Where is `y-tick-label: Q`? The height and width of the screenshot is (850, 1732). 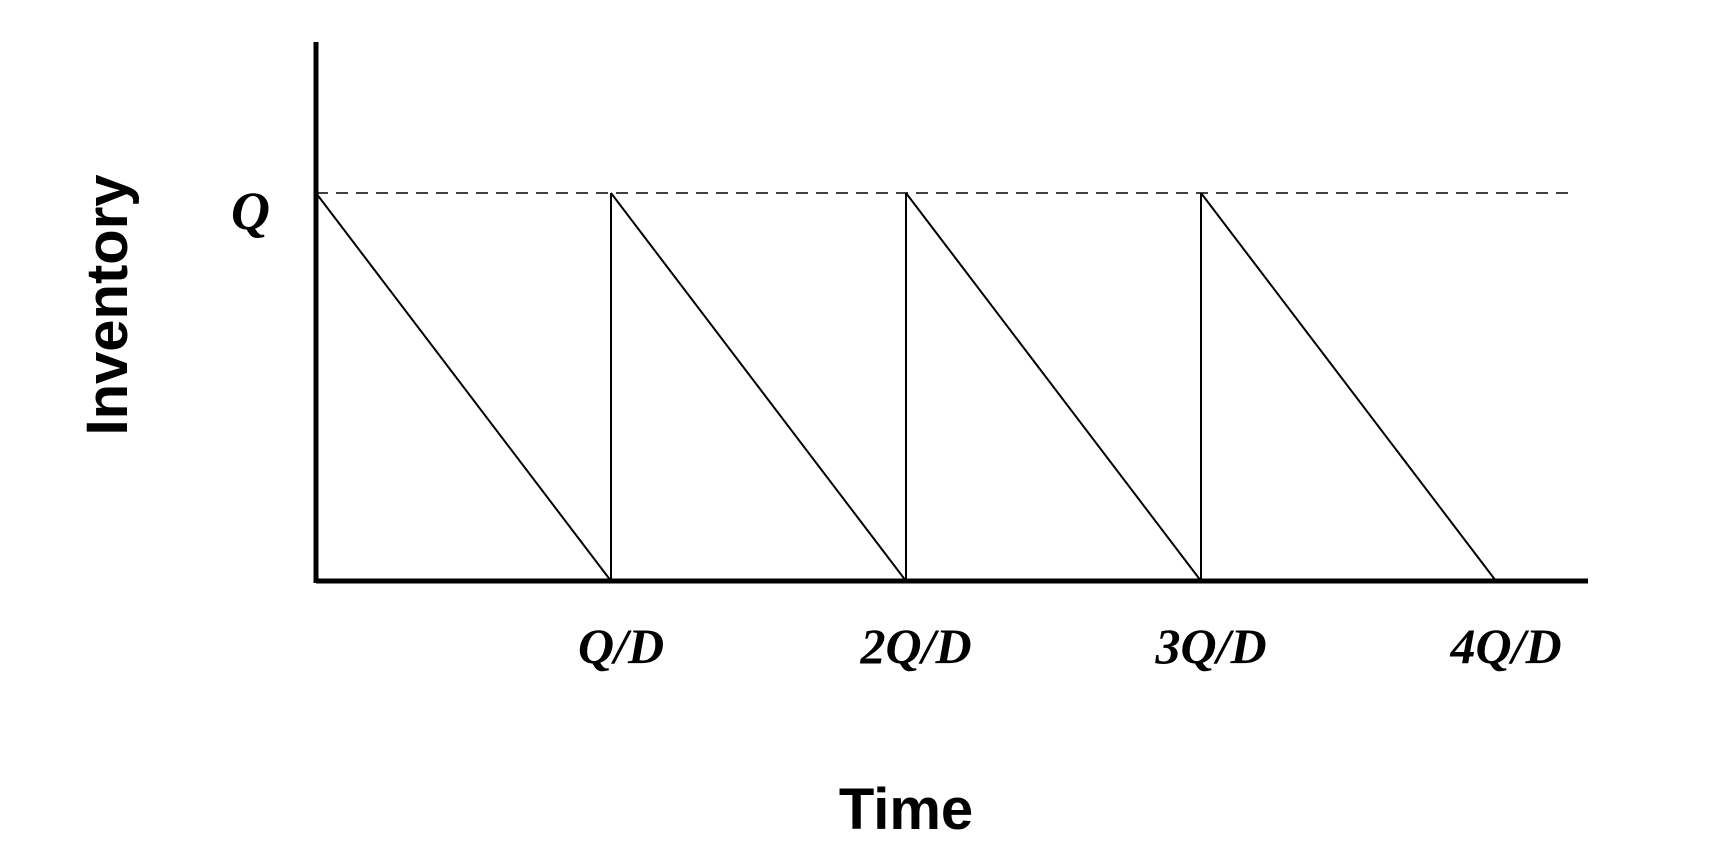
y-tick-label: Q is located at coordinates (250, 211).